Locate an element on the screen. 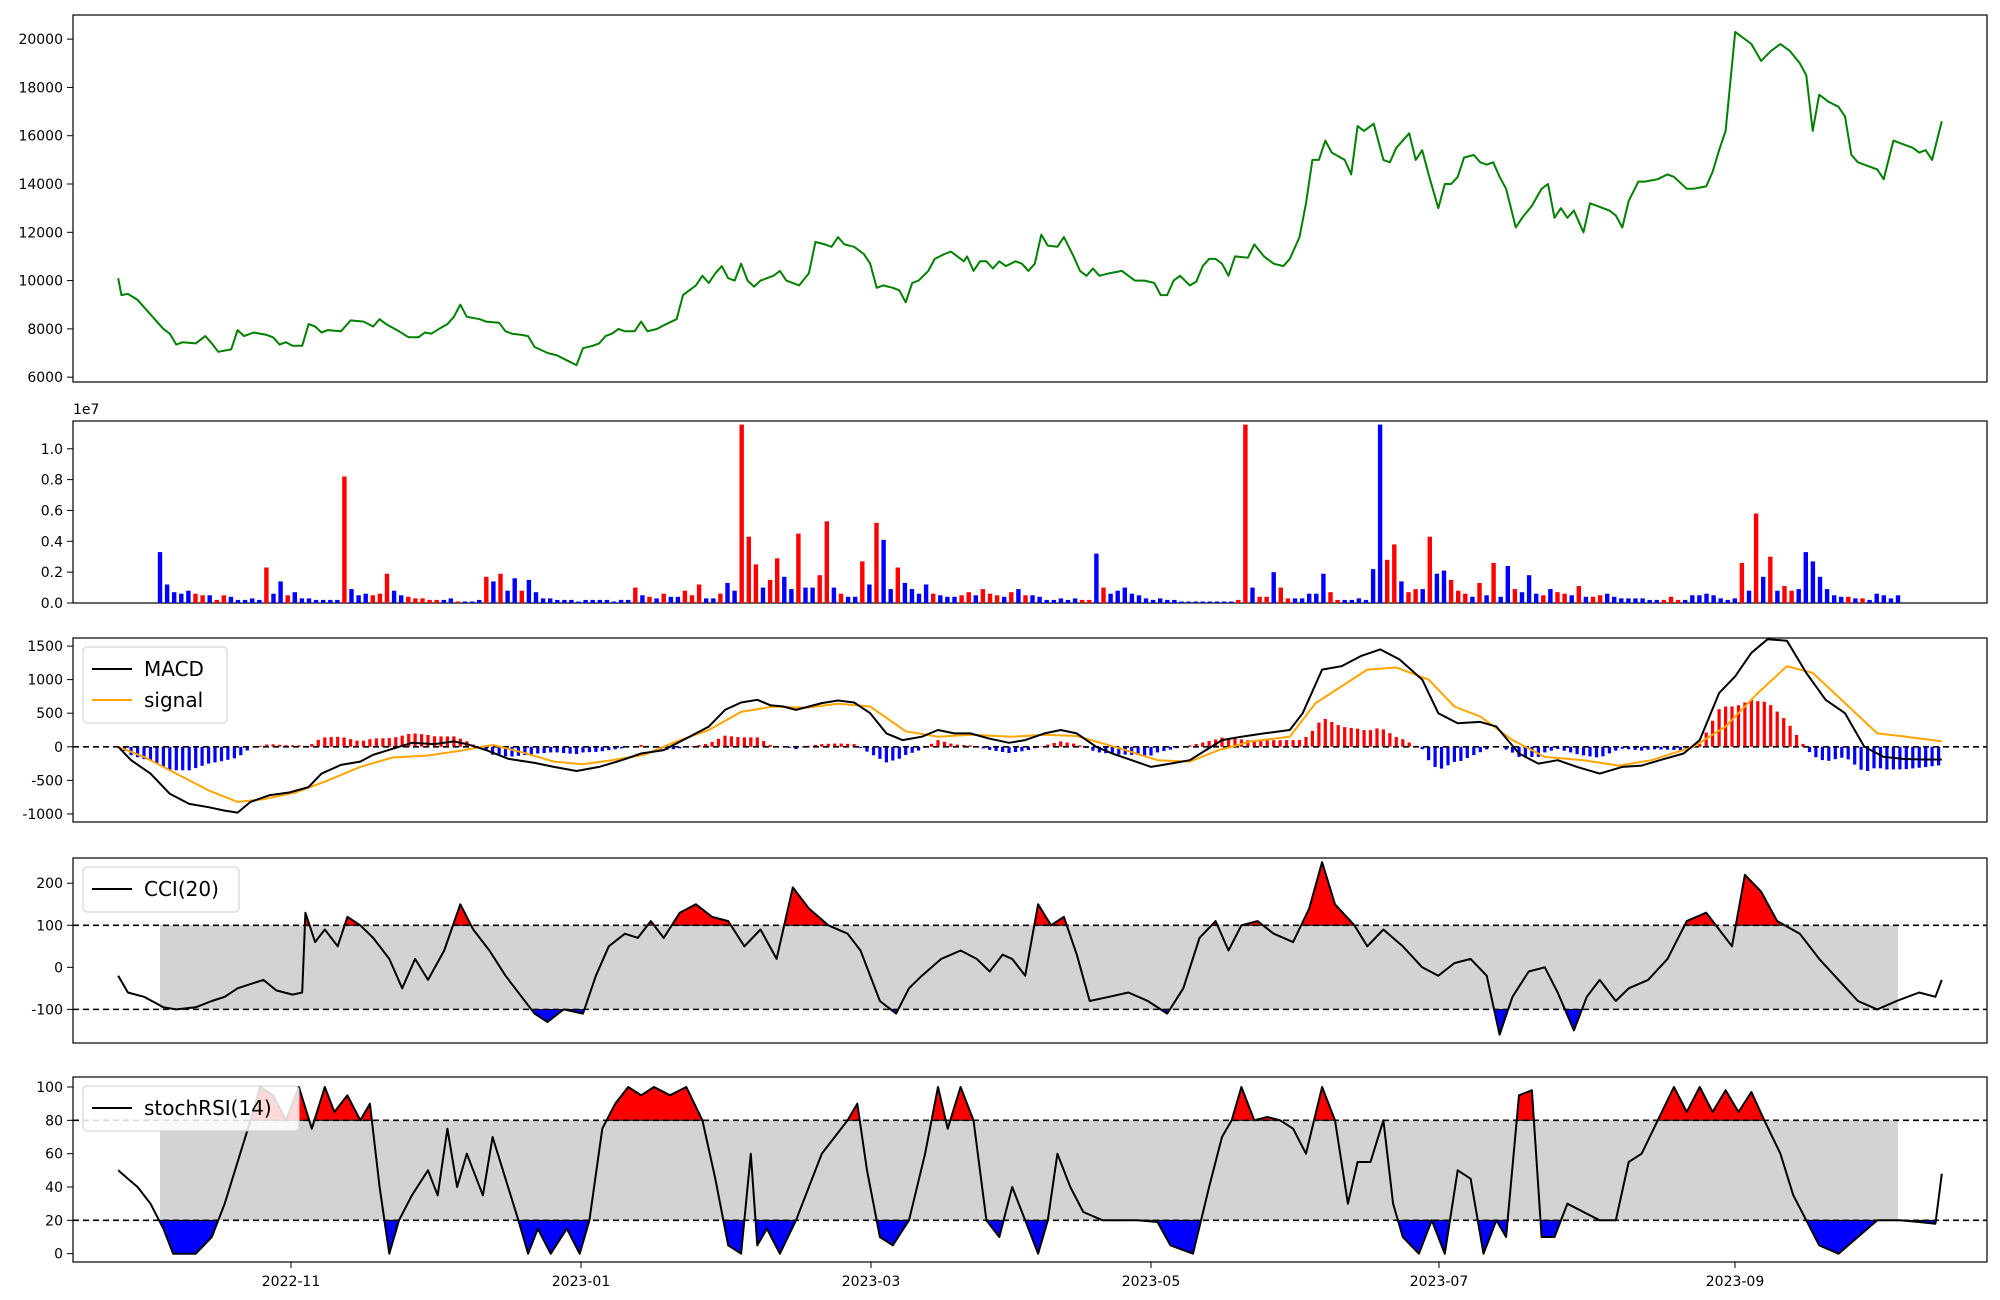 This screenshot has height=1300, width=2000. stochrsi-line is located at coordinates (1030, 1170).